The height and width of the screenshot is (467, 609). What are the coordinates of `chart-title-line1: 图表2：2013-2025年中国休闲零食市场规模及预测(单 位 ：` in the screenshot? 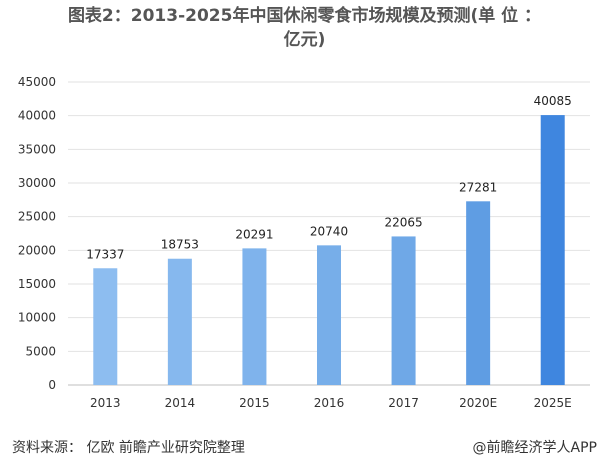 It's located at (304, 16).